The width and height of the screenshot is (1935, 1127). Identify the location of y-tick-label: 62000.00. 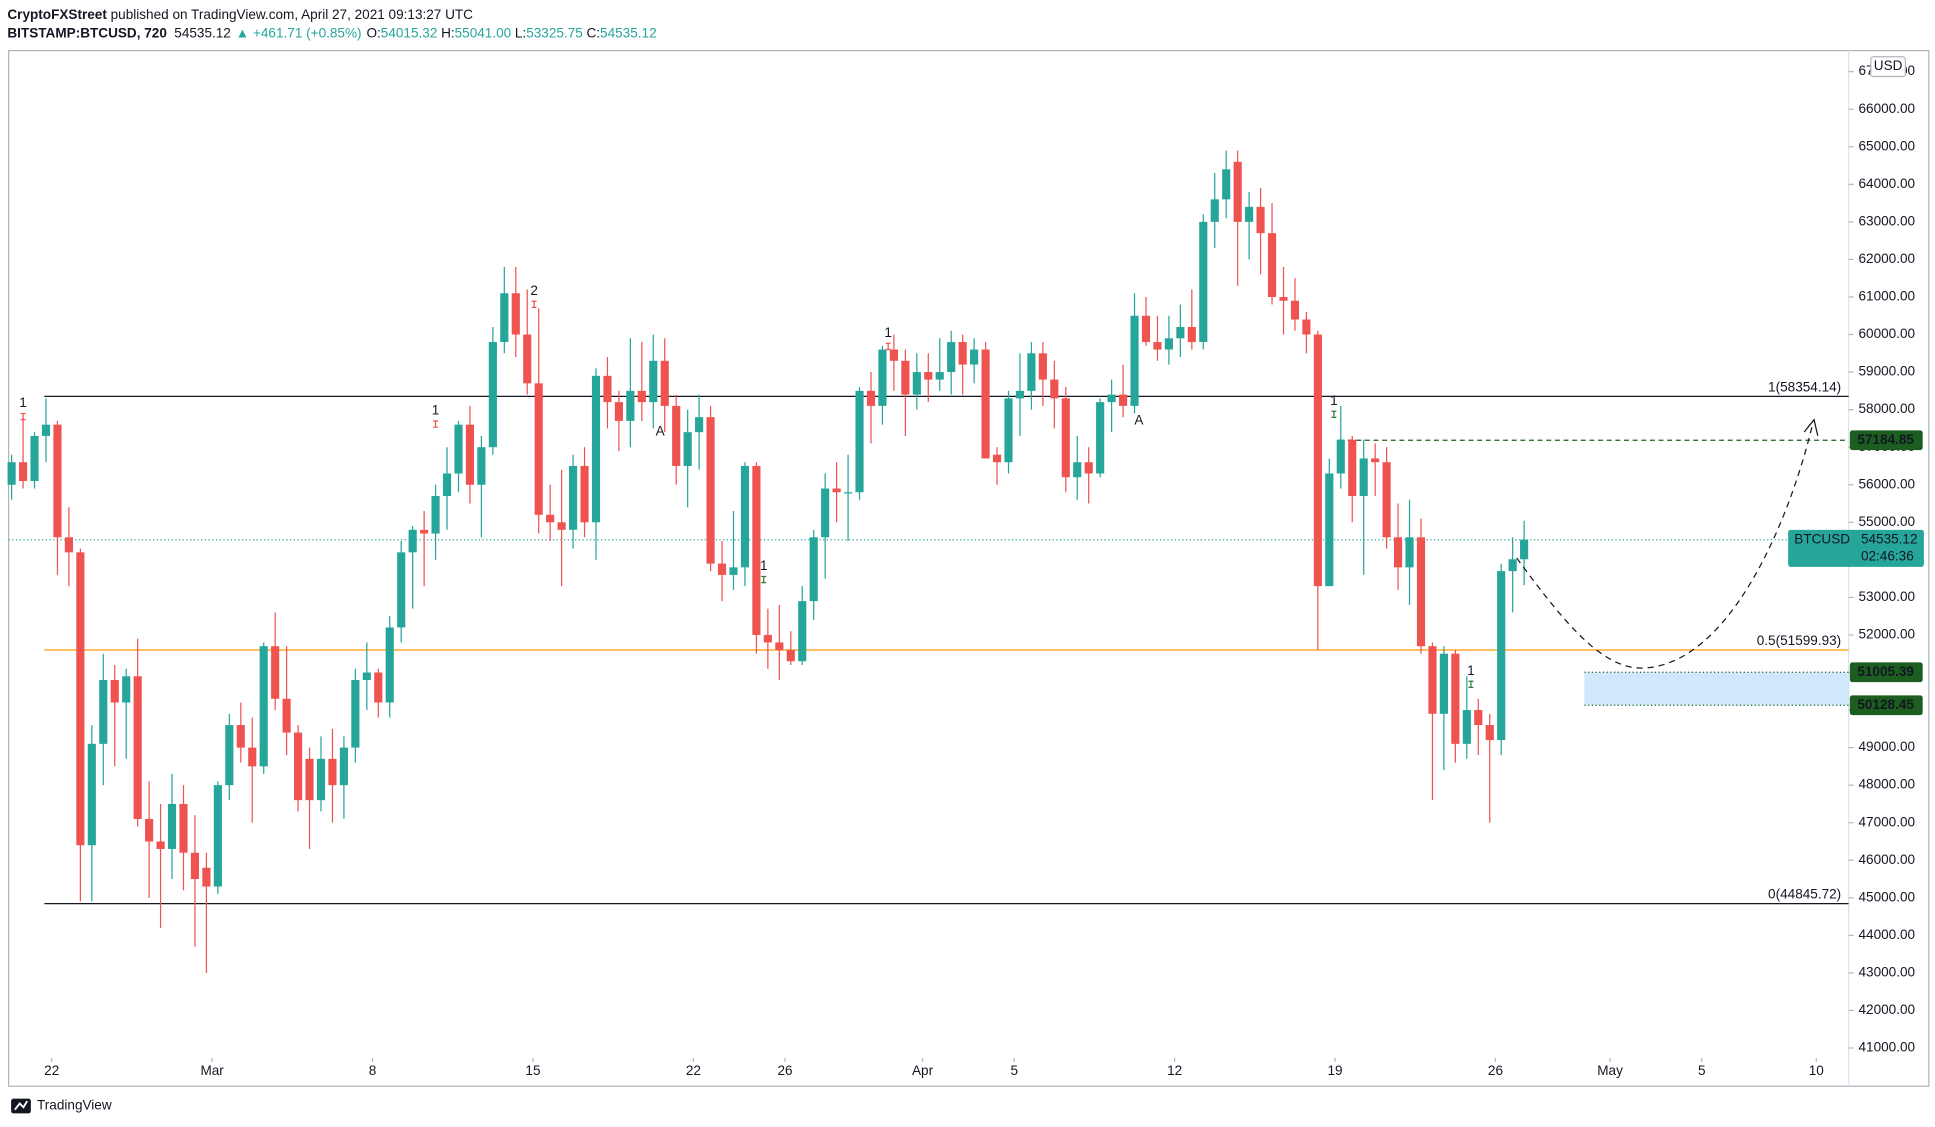
(1886, 258).